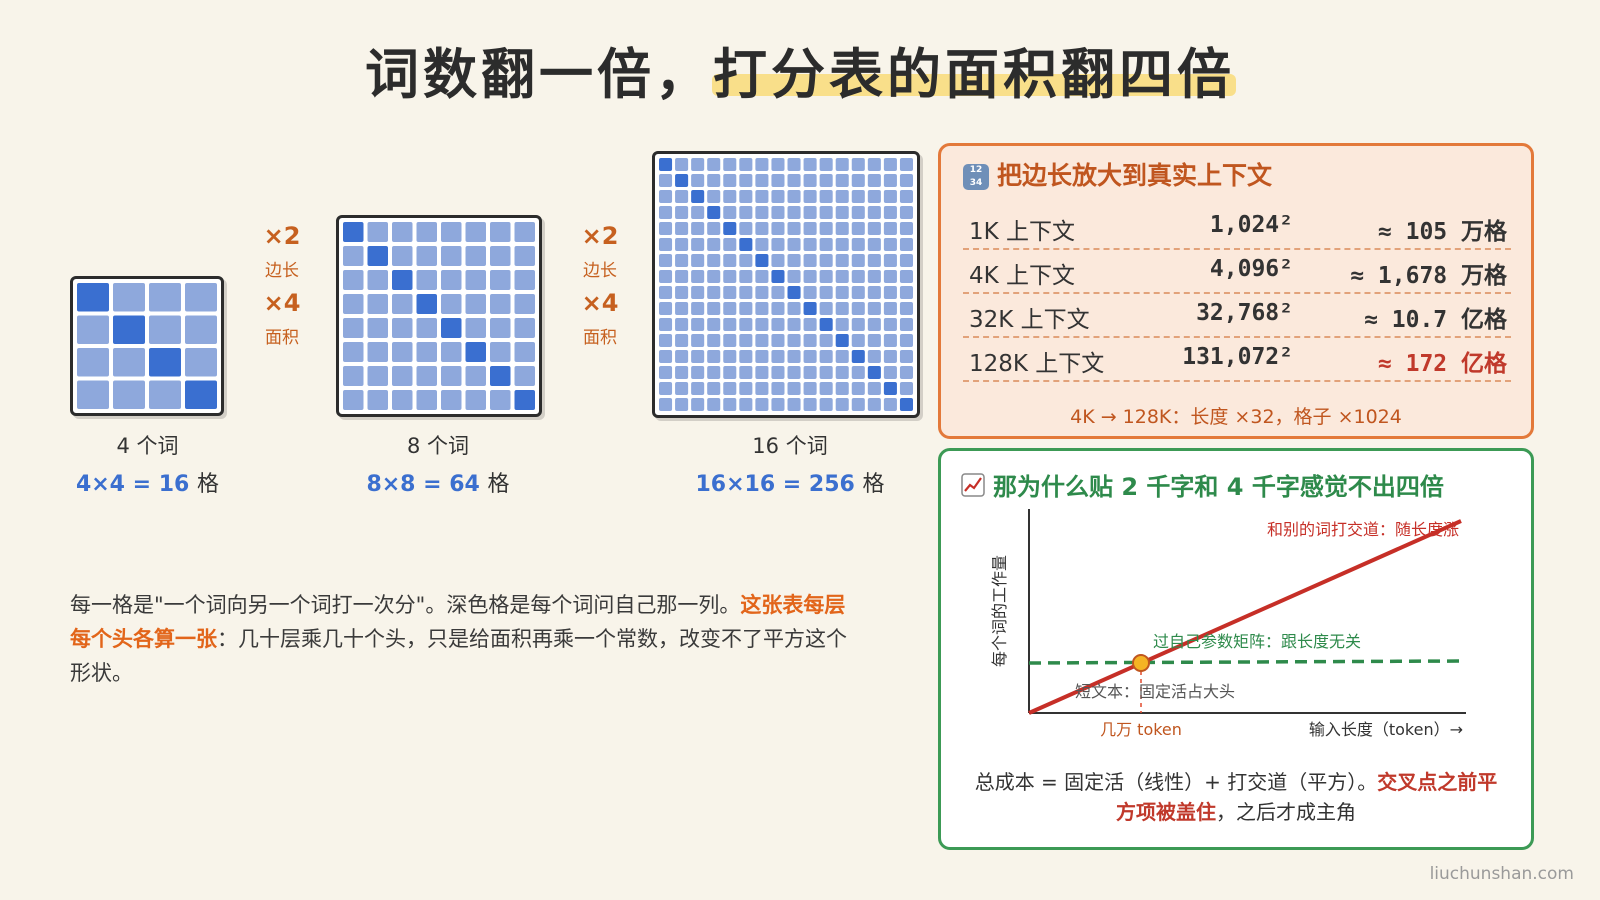 The image size is (1600, 900). I want to click on cost-panel-title: 那为什么贴 2 千字和 4 千字感觉不出四倍, so click(1202, 485).